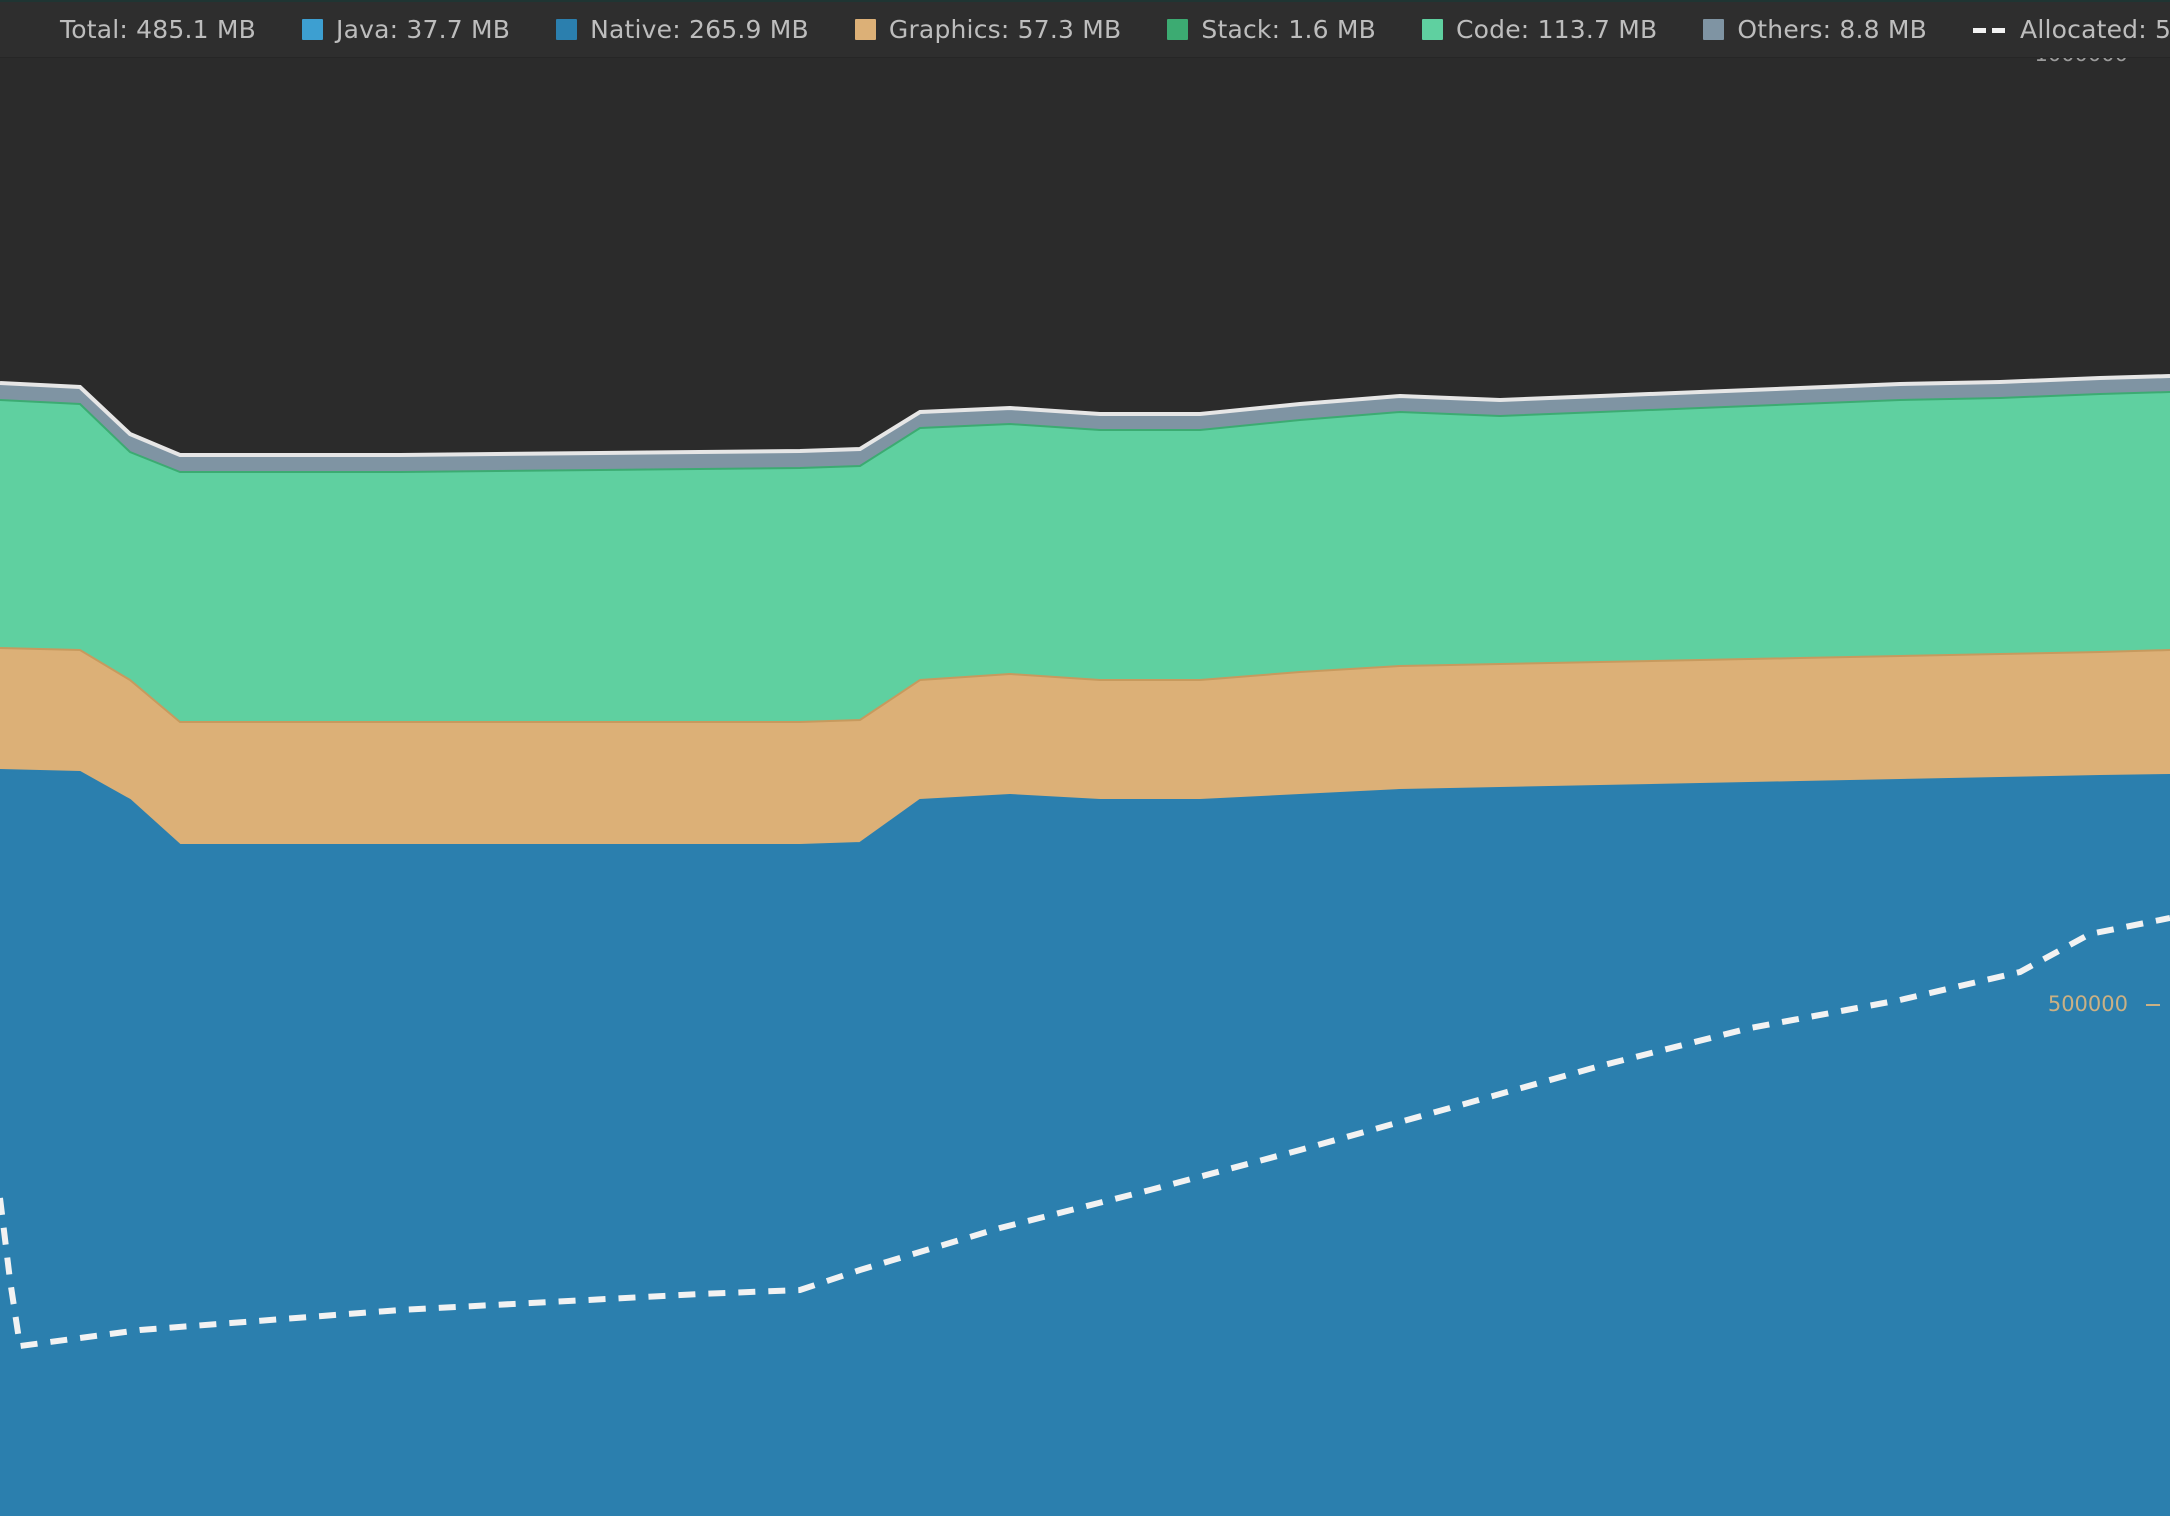 This screenshot has width=2170, height=1516. I want to click on legend-total: Total: 485.1 MB, so click(158, 29).